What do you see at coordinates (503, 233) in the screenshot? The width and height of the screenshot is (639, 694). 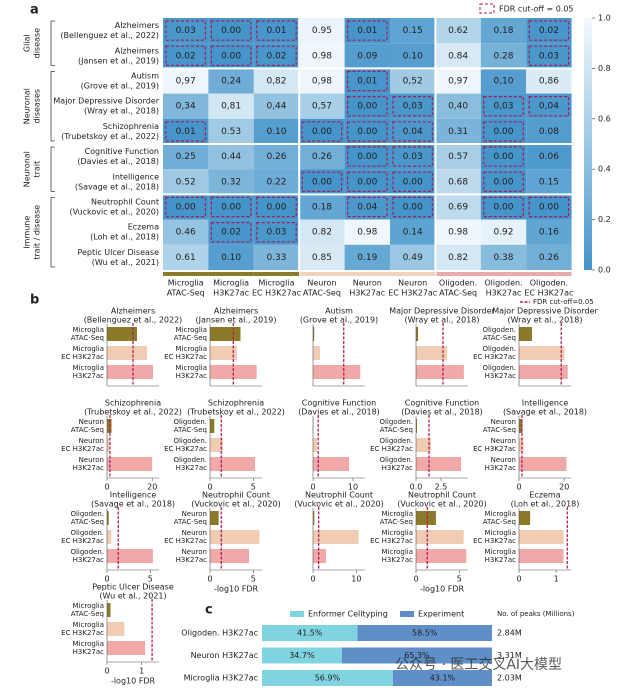 I see `cell-label: 0.92` at bounding box center [503, 233].